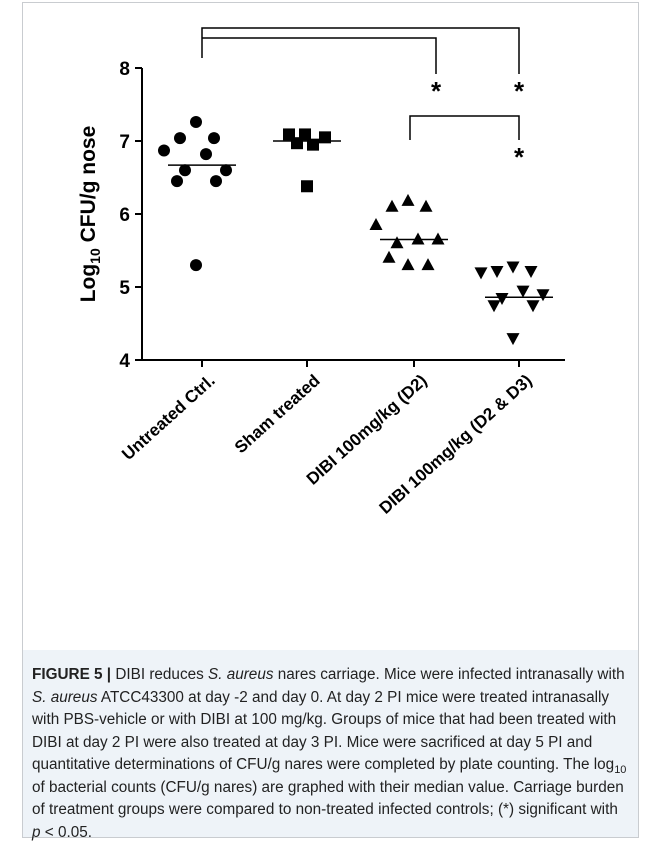  Describe the element at coordinates (159, 674) in the screenshot. I see `caption-segment: DIBI reduces` at that location.